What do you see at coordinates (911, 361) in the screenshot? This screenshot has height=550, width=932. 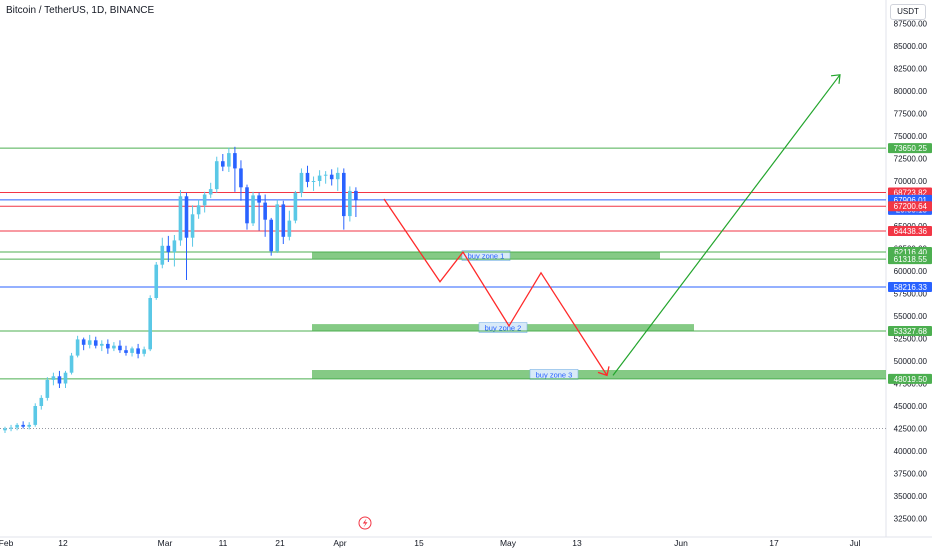 I see `price-tick-label: 50000.00` at bounding box center [911, 361].